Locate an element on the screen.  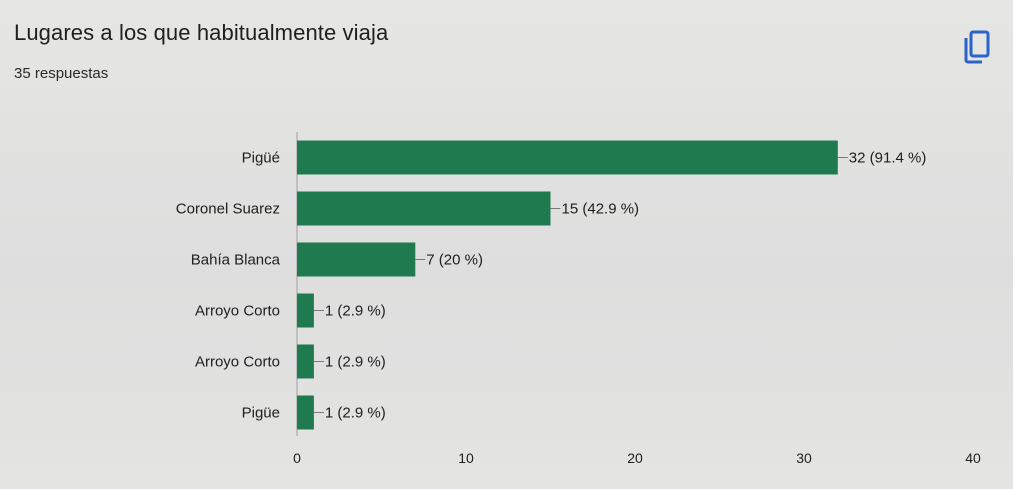
category-label: Coronel Suarez is located at coordinates (228, 209).